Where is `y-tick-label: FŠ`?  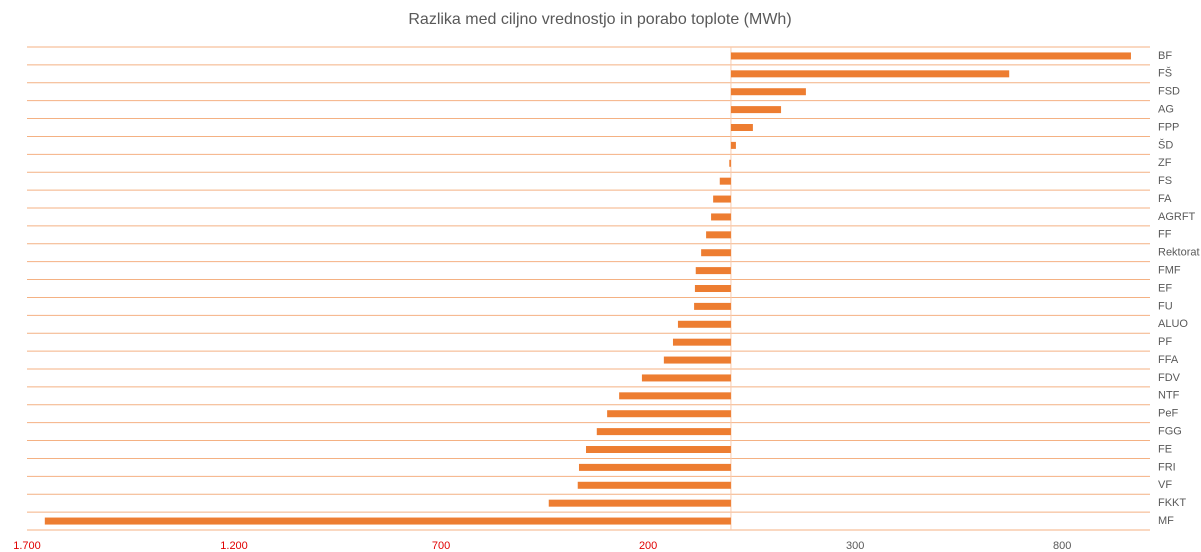
y-tick-label: FŠ is located at coordinates (1165, 73).